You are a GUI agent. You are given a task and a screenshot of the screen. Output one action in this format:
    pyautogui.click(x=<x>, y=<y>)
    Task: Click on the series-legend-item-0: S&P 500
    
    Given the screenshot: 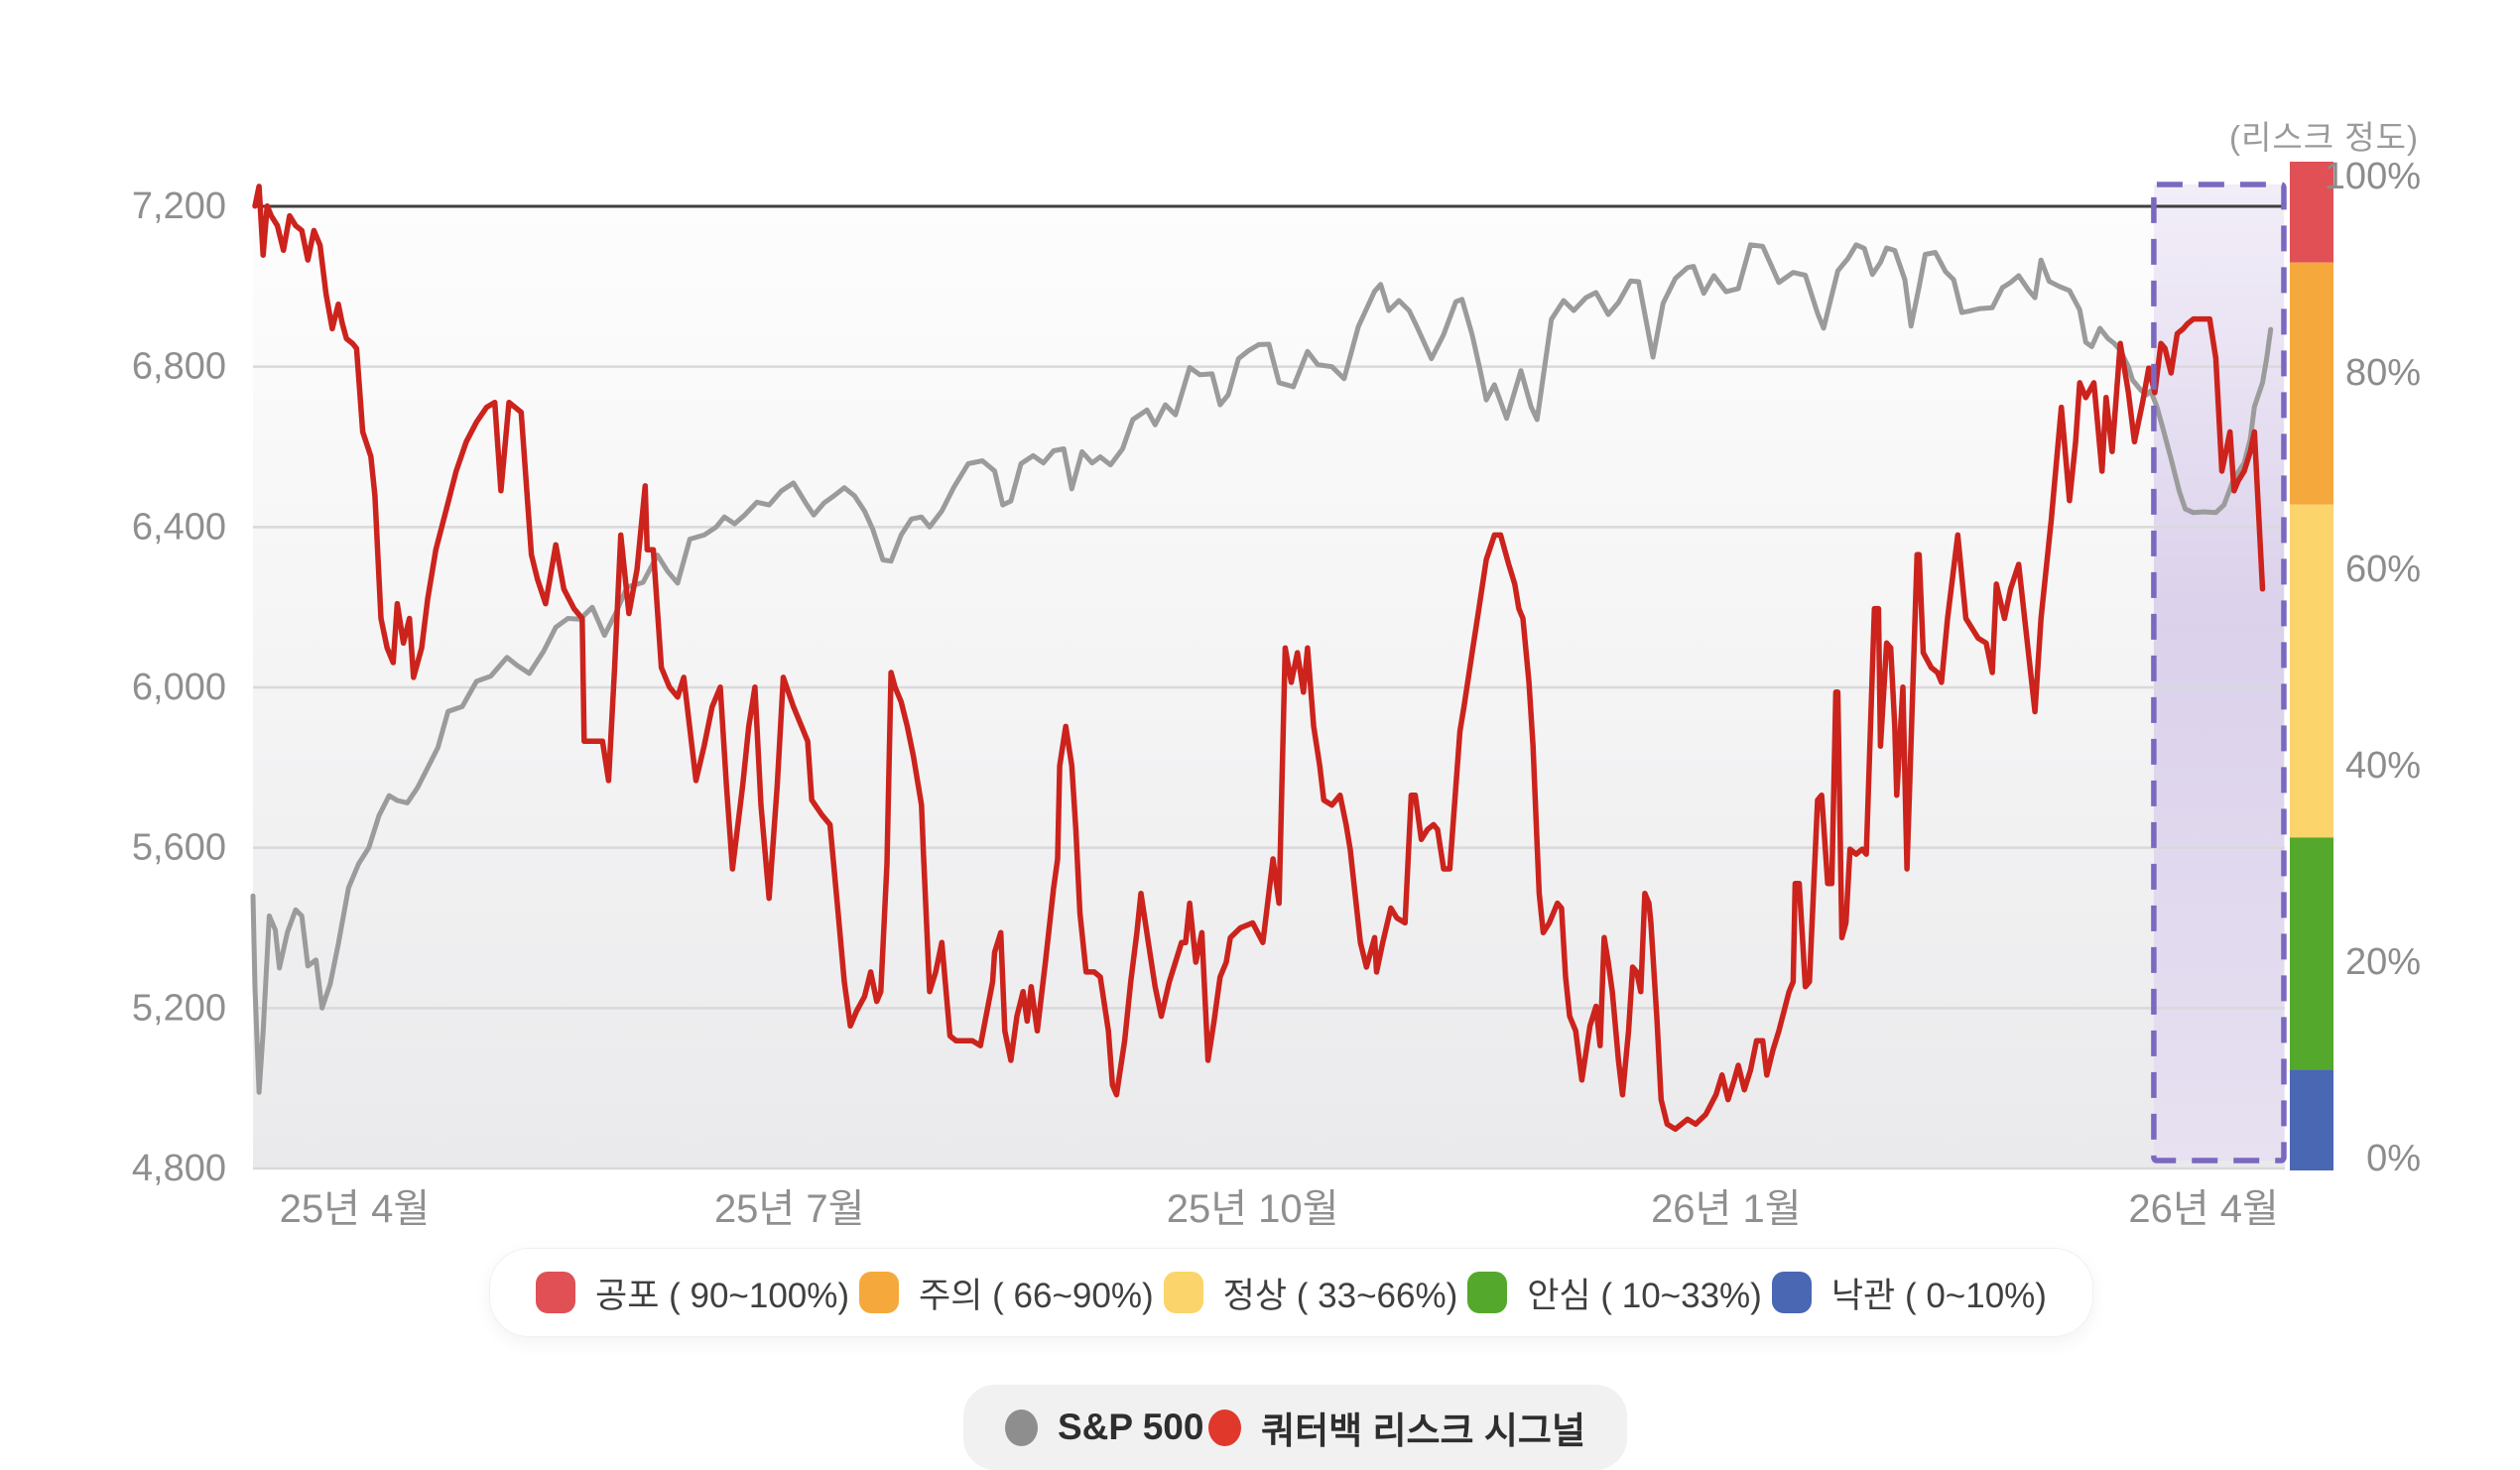 What is the action you would take?
    pyautogui.click(x=1104, y=1428)
    